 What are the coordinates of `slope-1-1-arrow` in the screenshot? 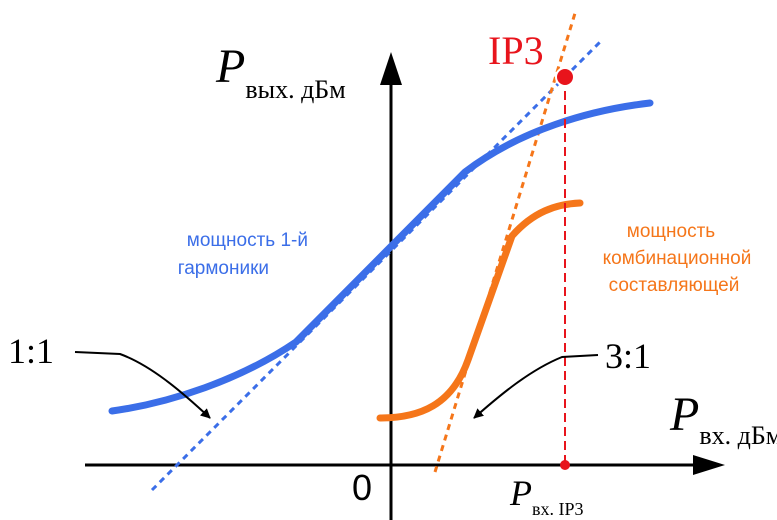 It's located at (142, 385).